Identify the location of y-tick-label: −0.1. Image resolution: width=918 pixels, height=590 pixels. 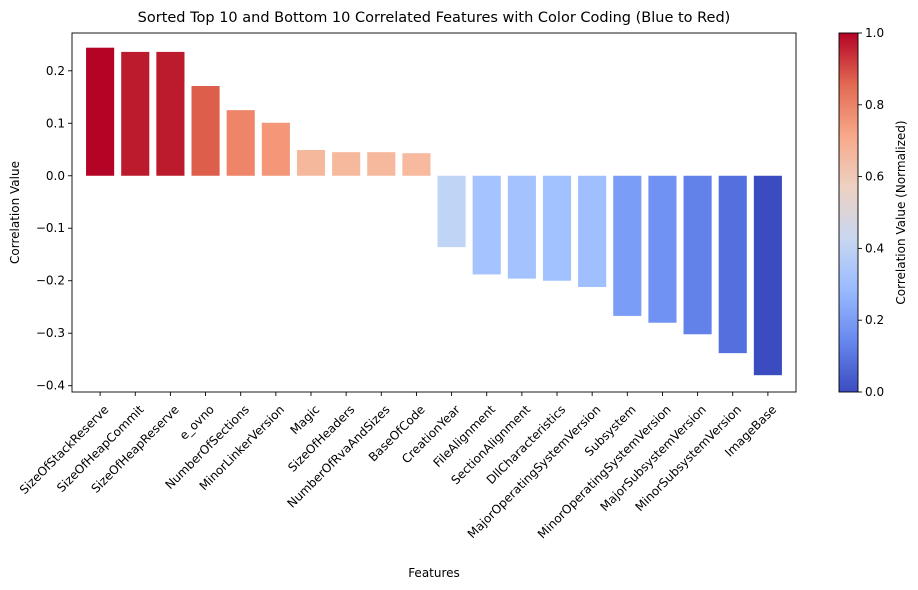
(50, 228).